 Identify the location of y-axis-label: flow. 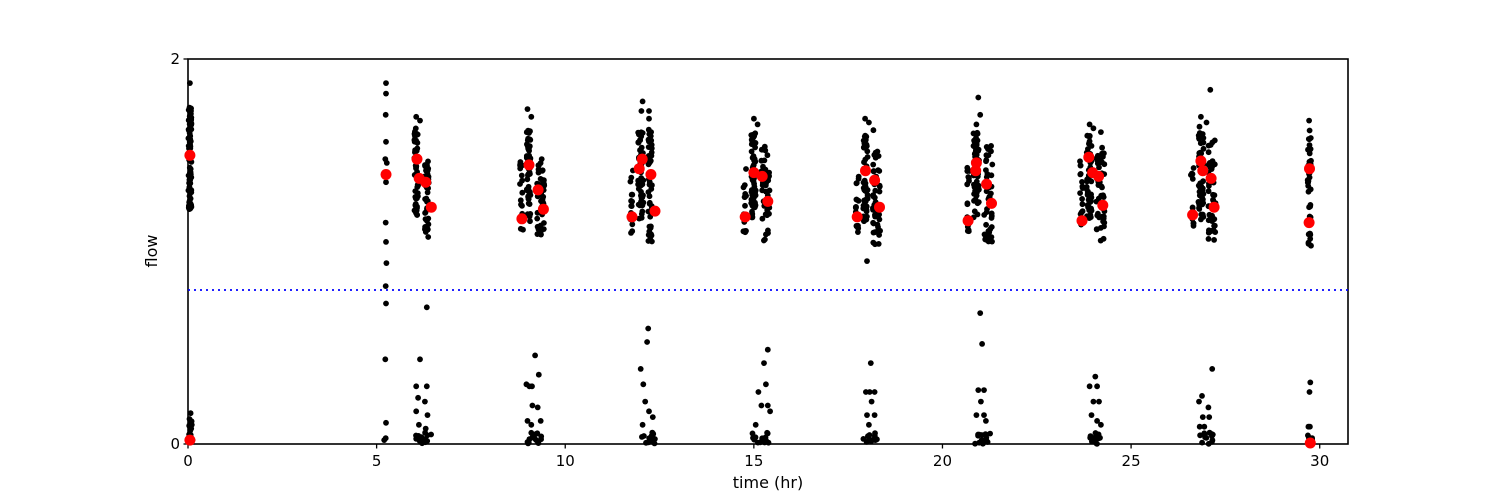
(151, 251).